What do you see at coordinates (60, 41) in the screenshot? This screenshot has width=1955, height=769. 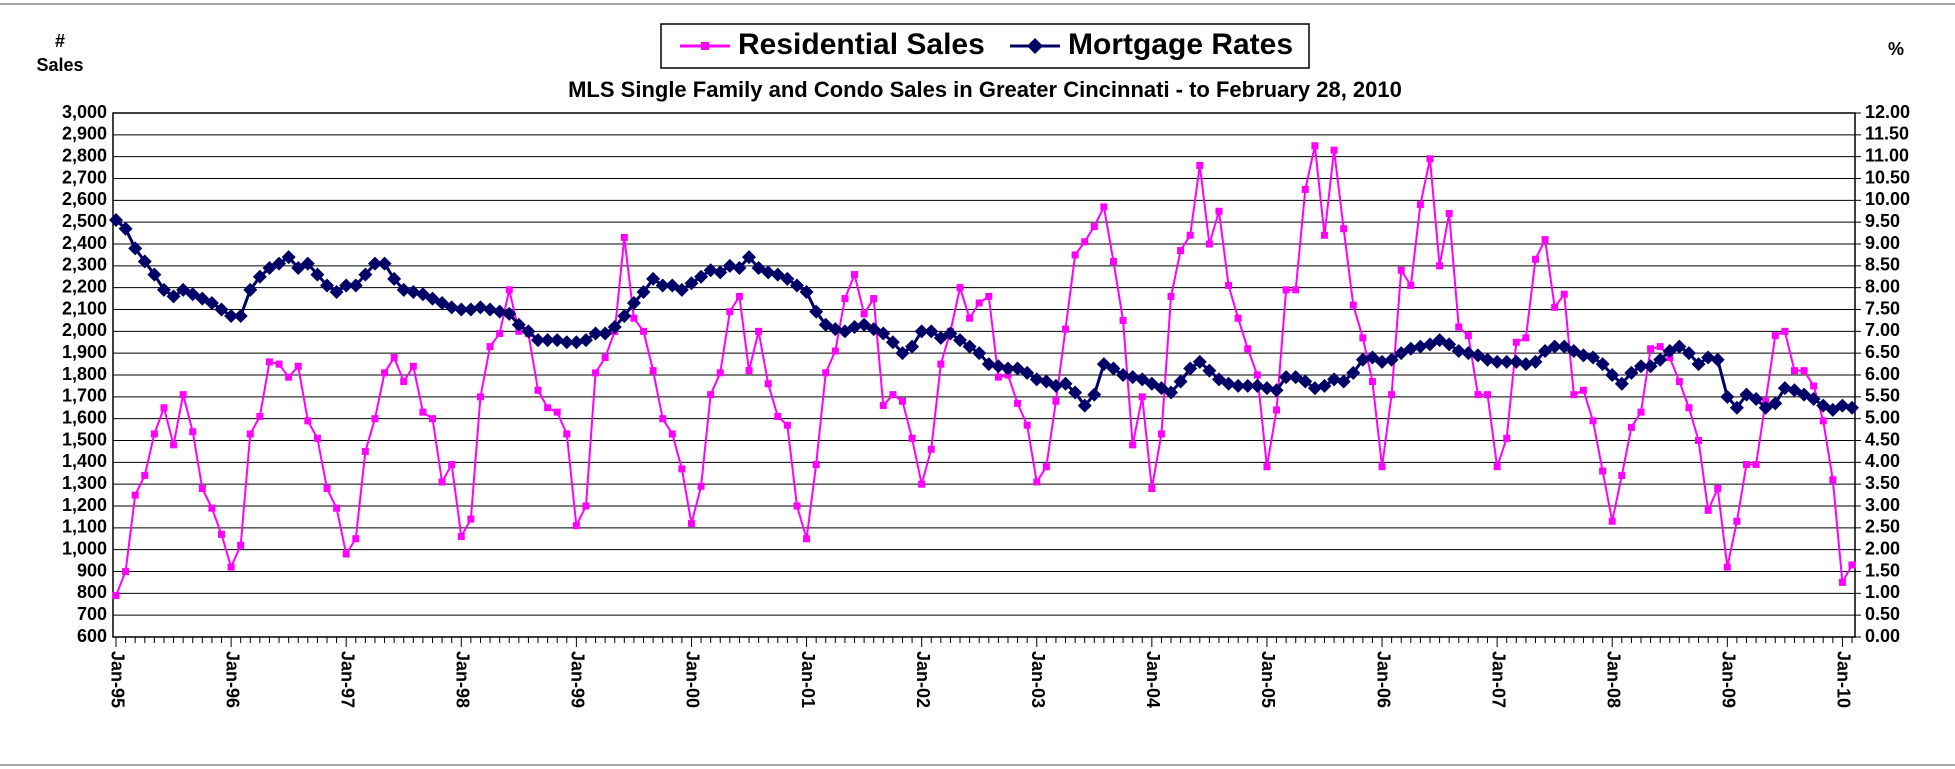 I see `y-axis-label: #` at bounding box center [60, 41].